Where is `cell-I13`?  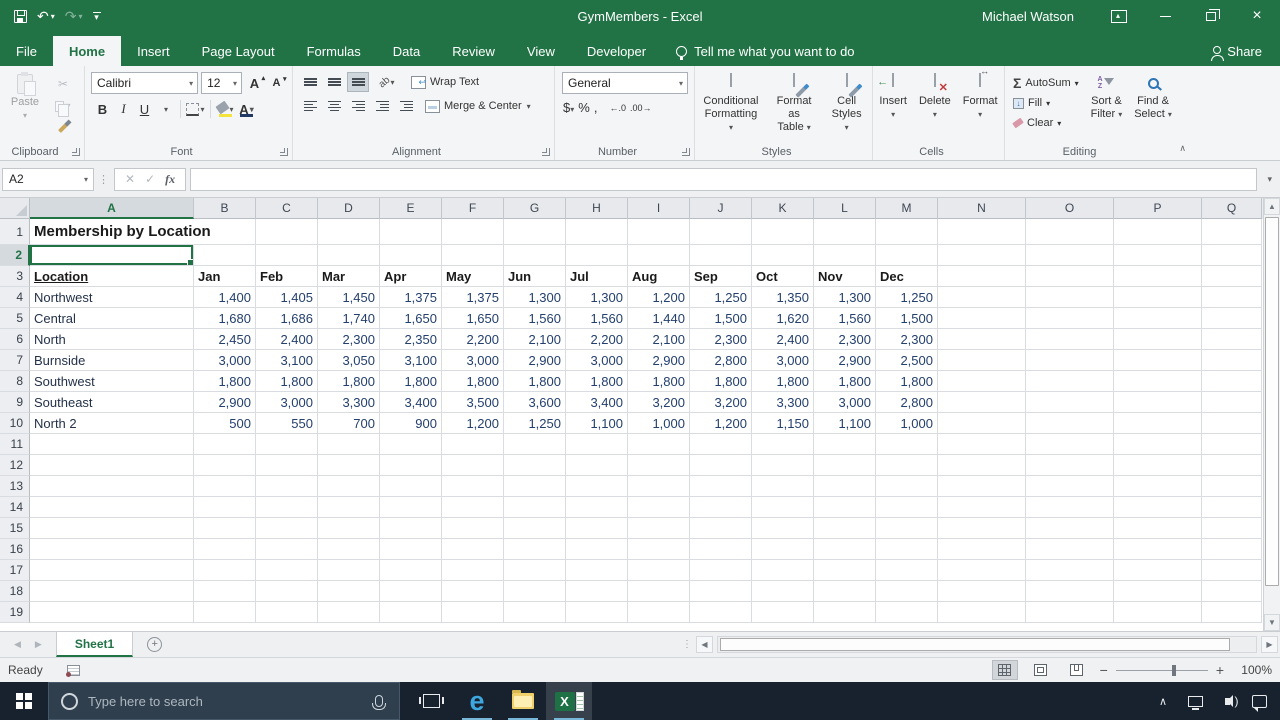 cell-I13 is located at coordinates (659, 486).